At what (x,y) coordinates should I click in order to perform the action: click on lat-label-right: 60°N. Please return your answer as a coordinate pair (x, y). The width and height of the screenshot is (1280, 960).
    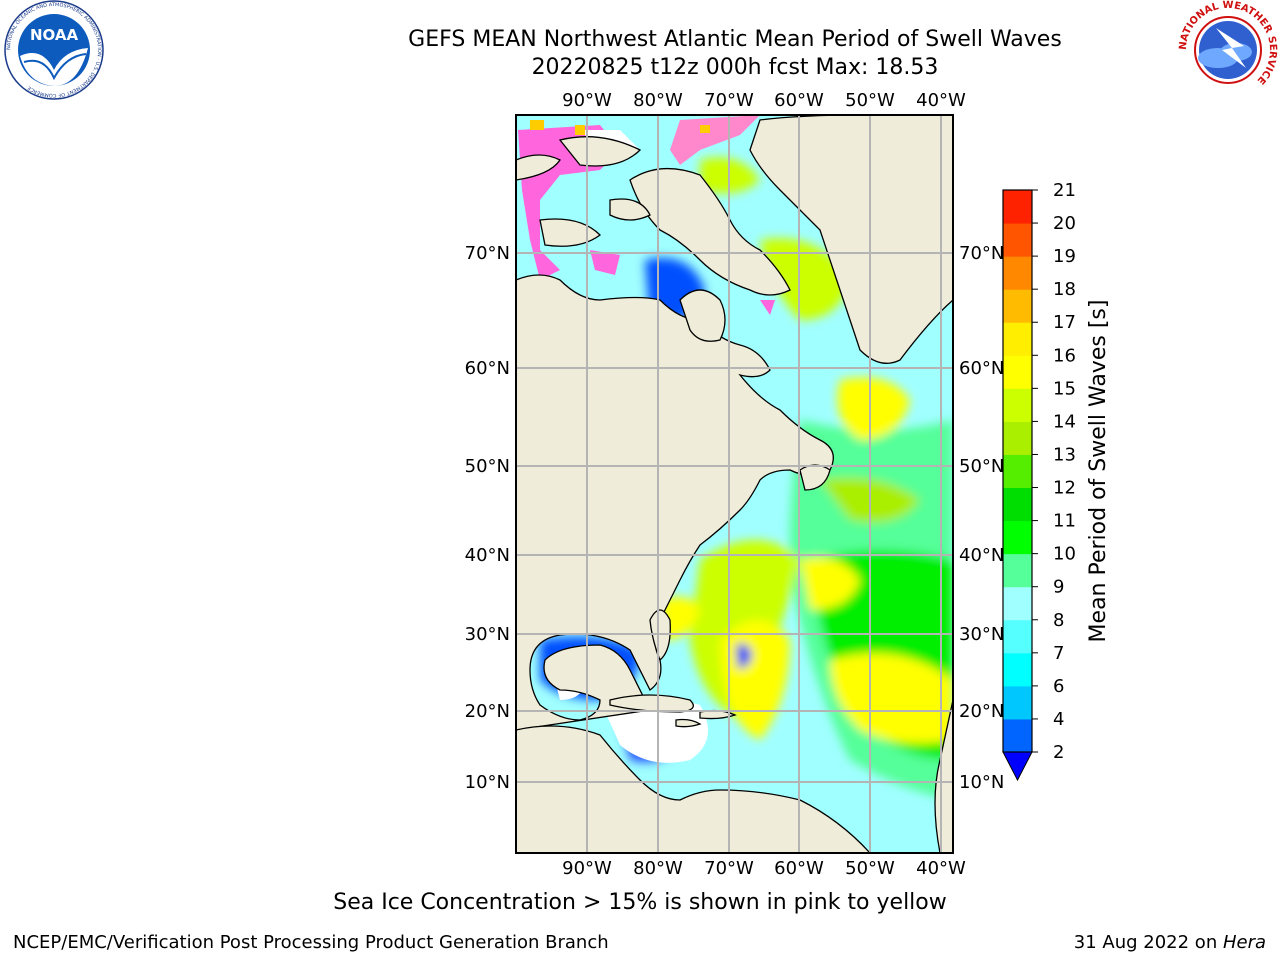
    Looking at the image, I should click on (981, 368).